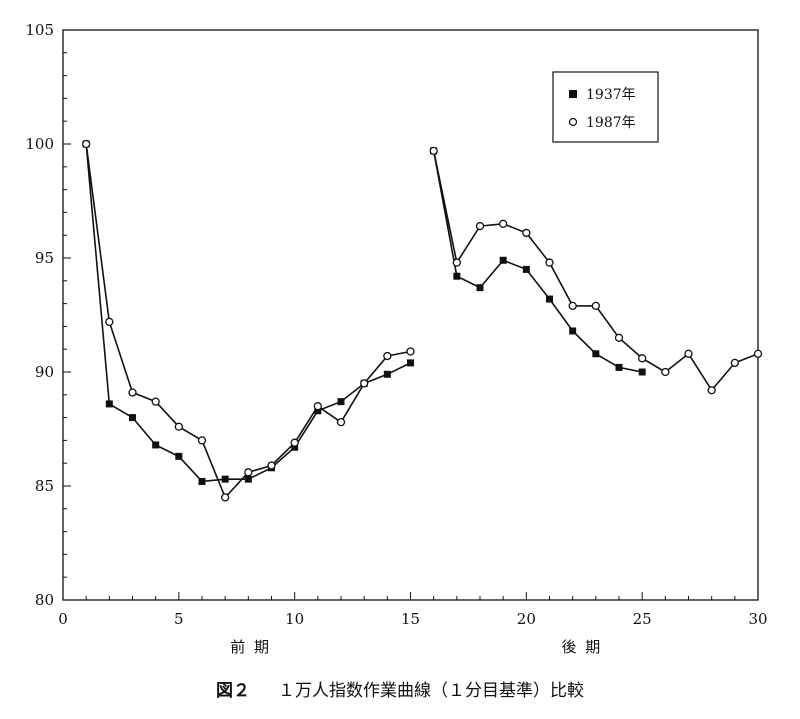 Image resolution: width=800 pixels, height=719 pixels. Describe the element at coordinates (573, 94) in the screenshot. I see `legend-marker-square` at that location.